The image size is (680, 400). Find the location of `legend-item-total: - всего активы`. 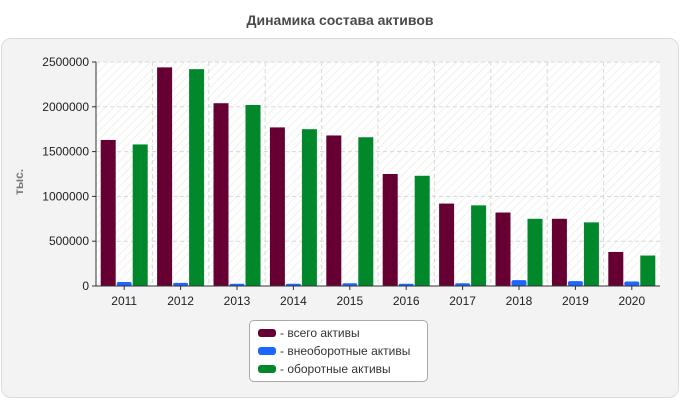

legend-item-total: - всего активы is located at coordinates (342, 333).